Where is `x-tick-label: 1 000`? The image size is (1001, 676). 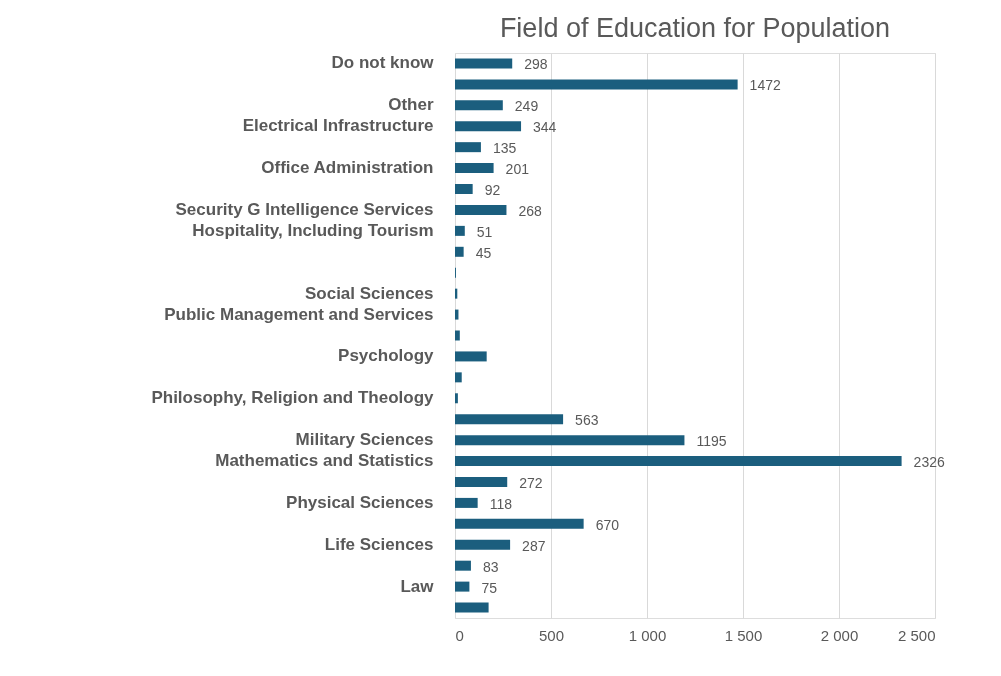
x-tick-label: 1 000 is located at coordinates (647, 635).